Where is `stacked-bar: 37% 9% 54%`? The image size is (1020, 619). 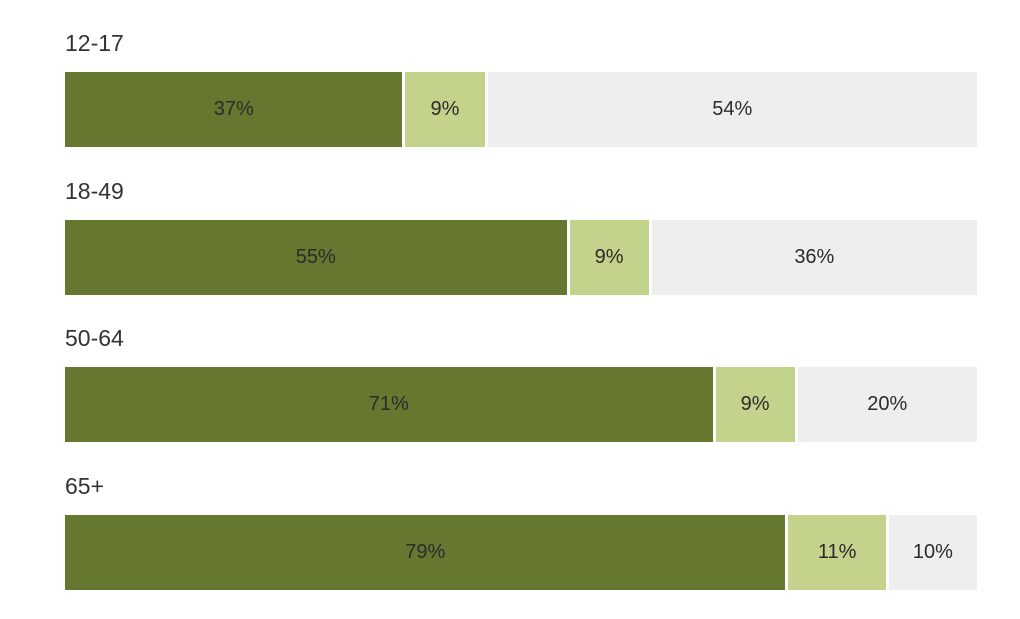
stacked-bar: 37% 9% 54% is located at coordinates (521, 109).